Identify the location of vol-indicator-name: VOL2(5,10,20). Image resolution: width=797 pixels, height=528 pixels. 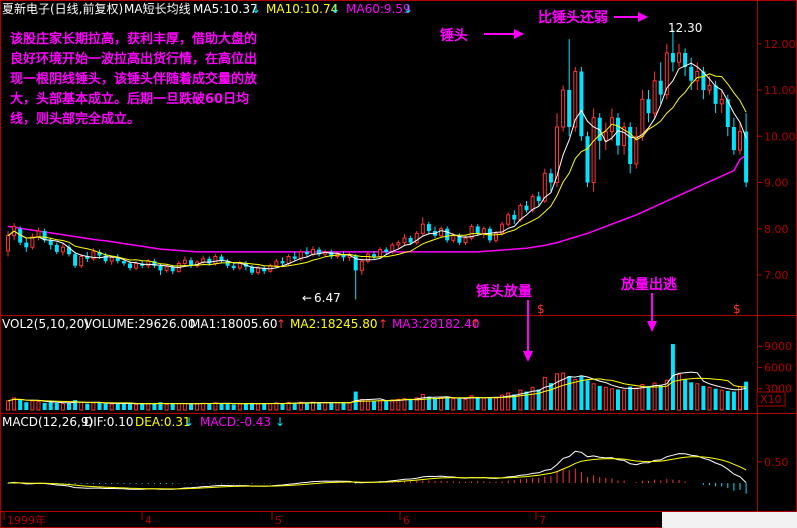
(45, 324).